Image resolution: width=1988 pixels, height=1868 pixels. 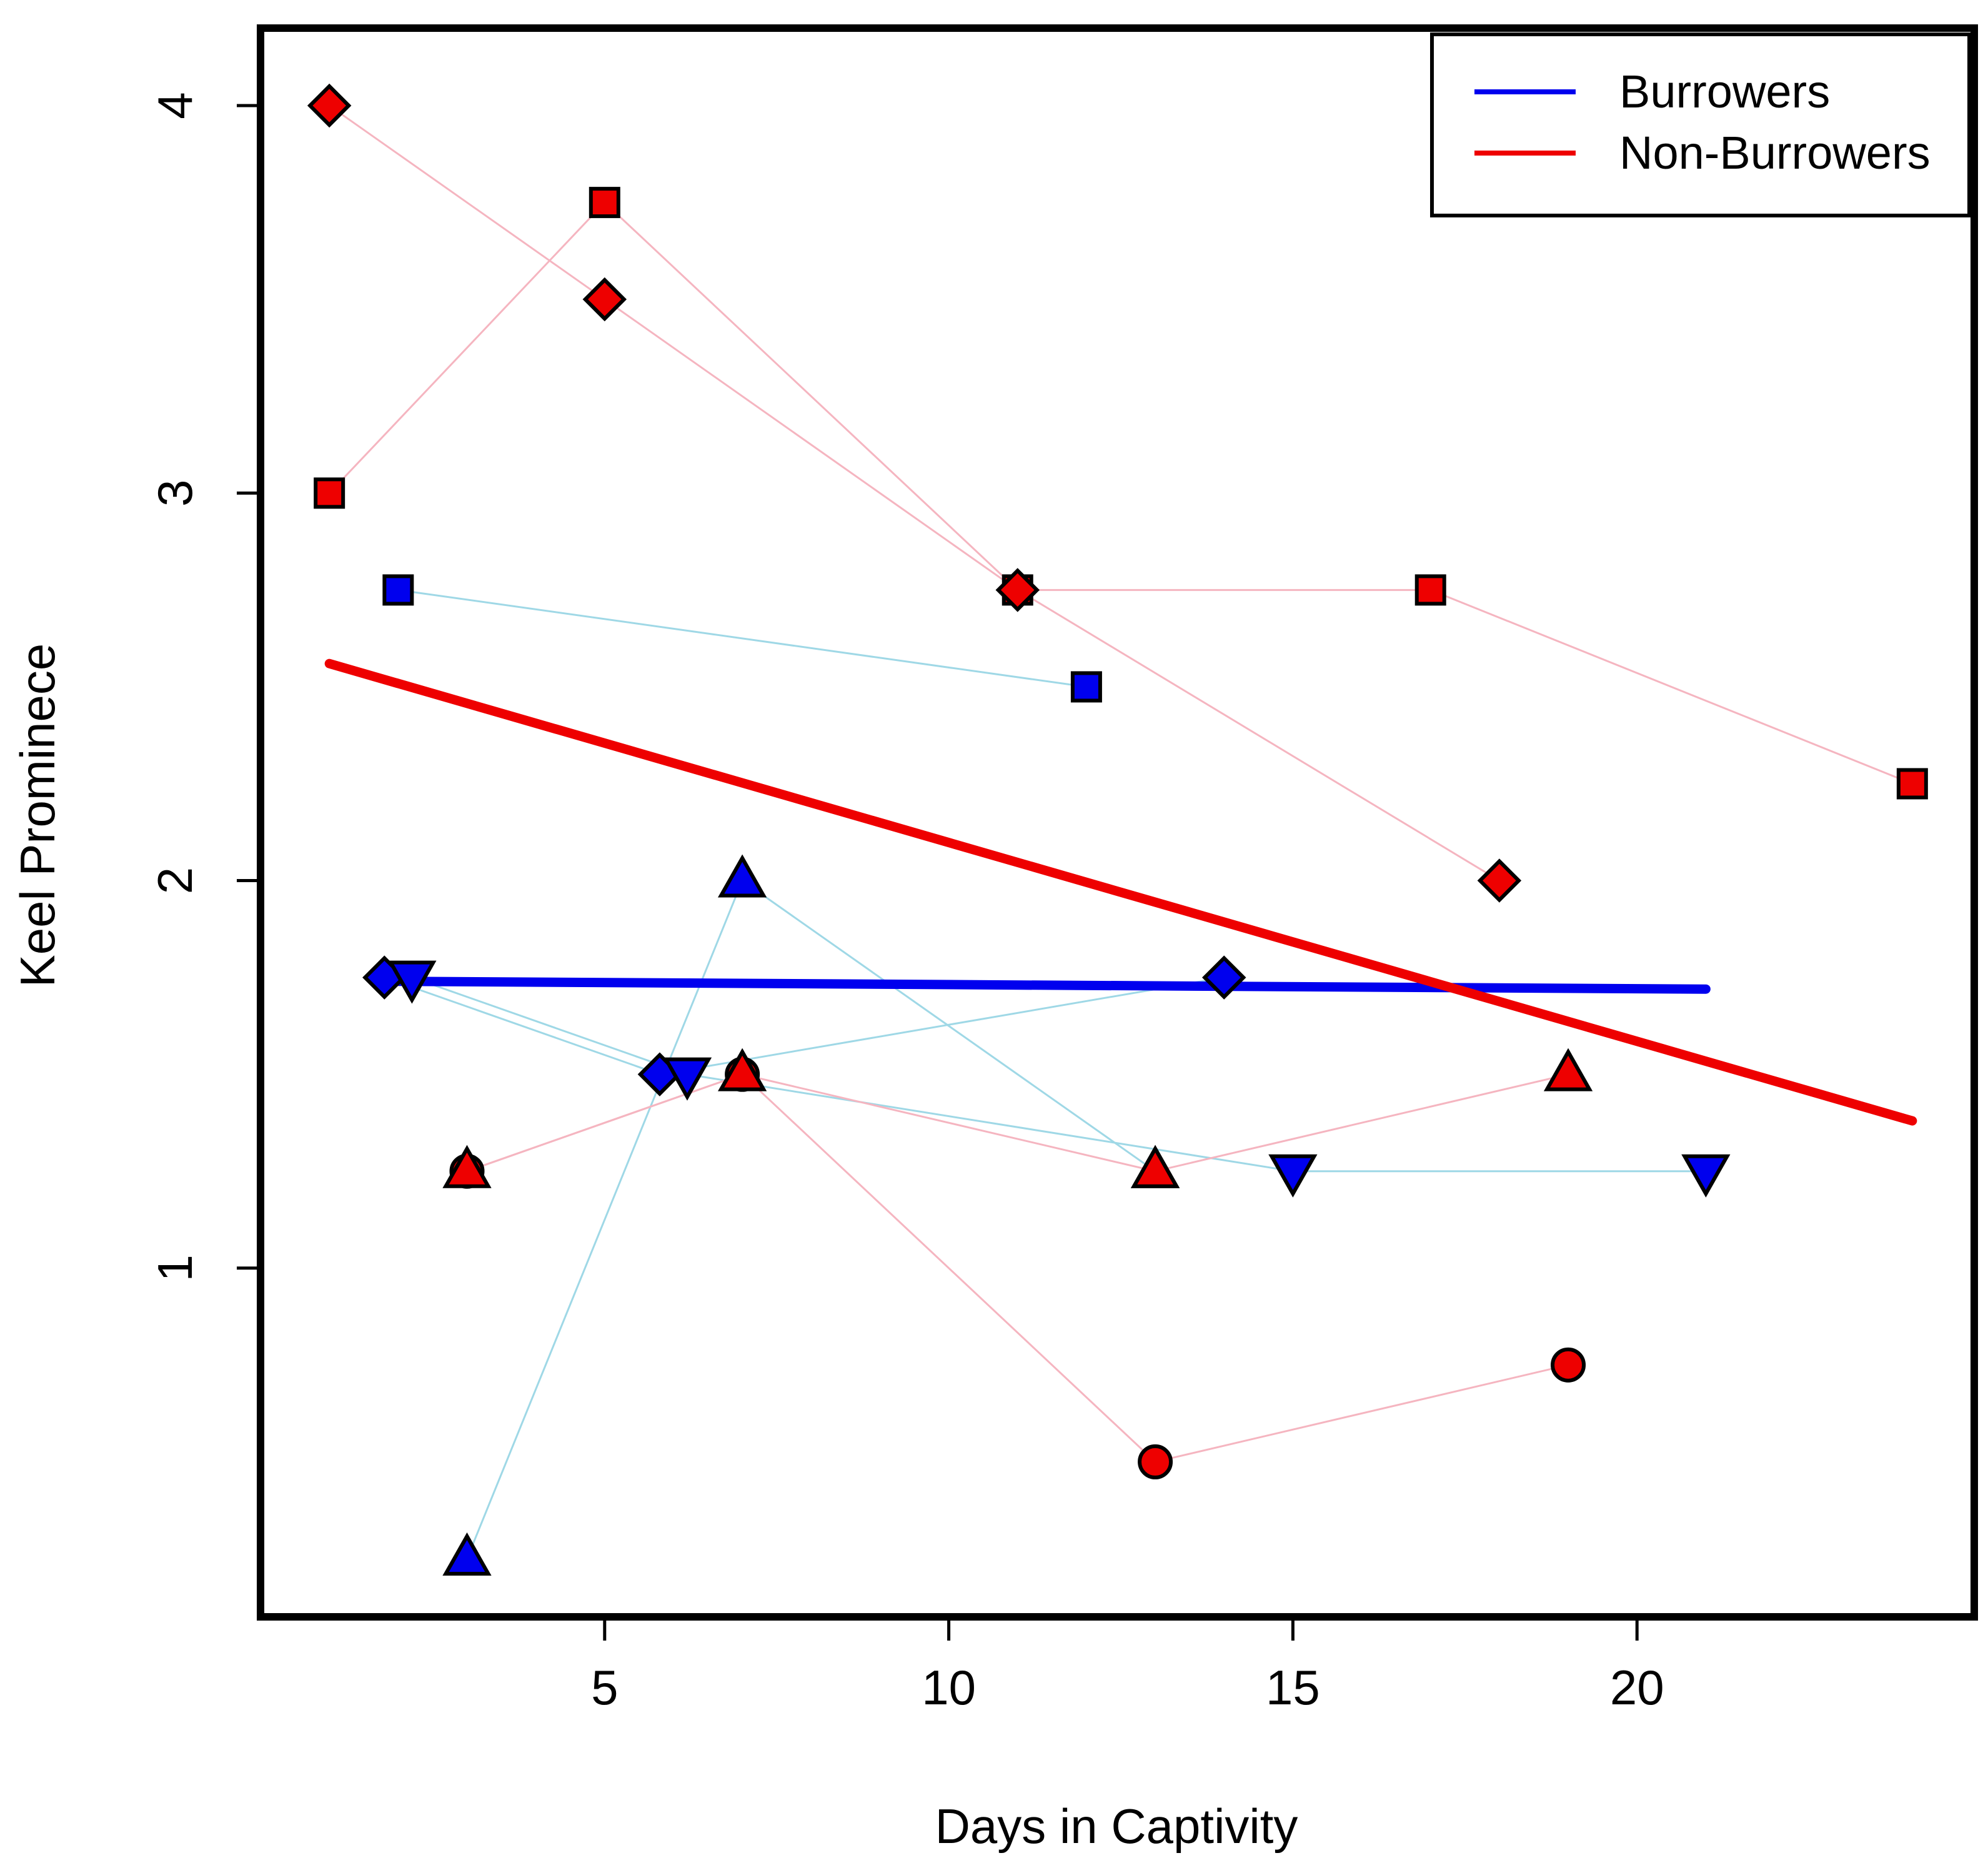 I want to click on y-tick-label: 1, so click(x=175, y=1267).